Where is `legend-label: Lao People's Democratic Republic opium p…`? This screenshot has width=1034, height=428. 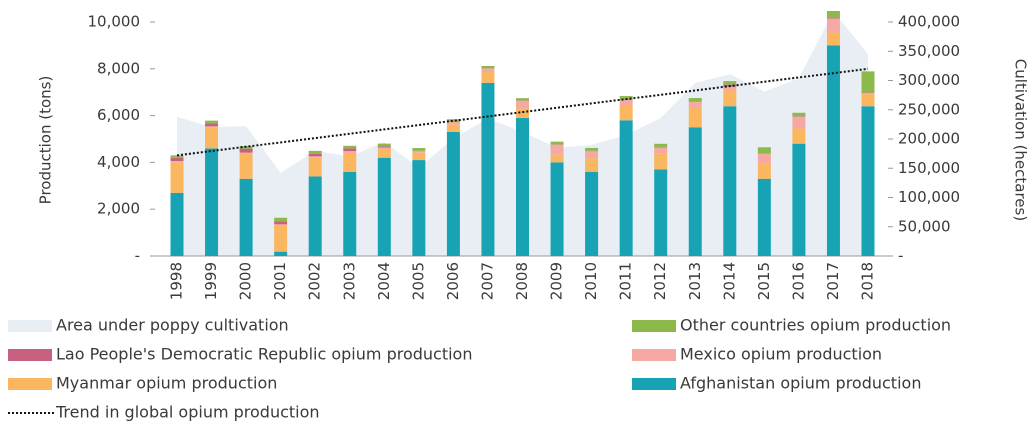 legend-label: Lao People's Democratic Republic opium p… is located at coordinates (264, 354).